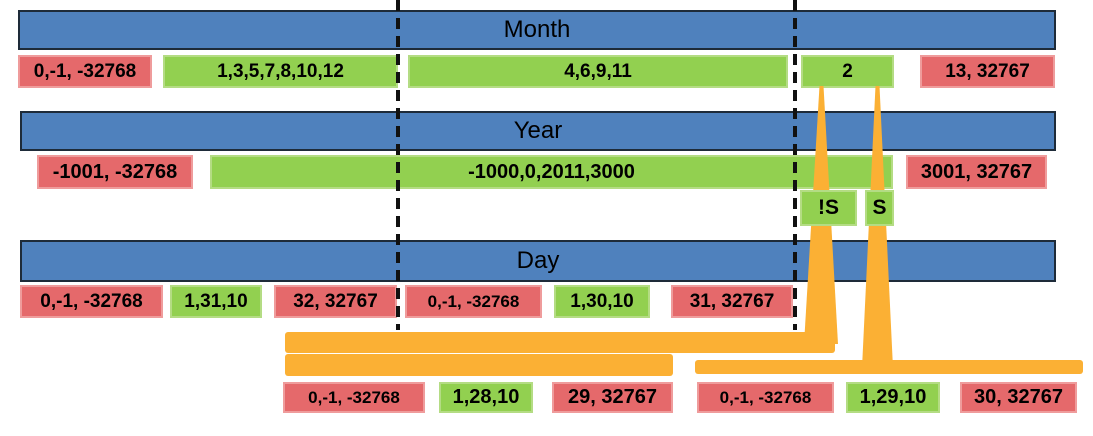 Image resolution: width=1093 pixels, height=436 pixels. Describe the element at coordinates (795, 165) in the screenshot. I see `partition-divider-right` at that location.